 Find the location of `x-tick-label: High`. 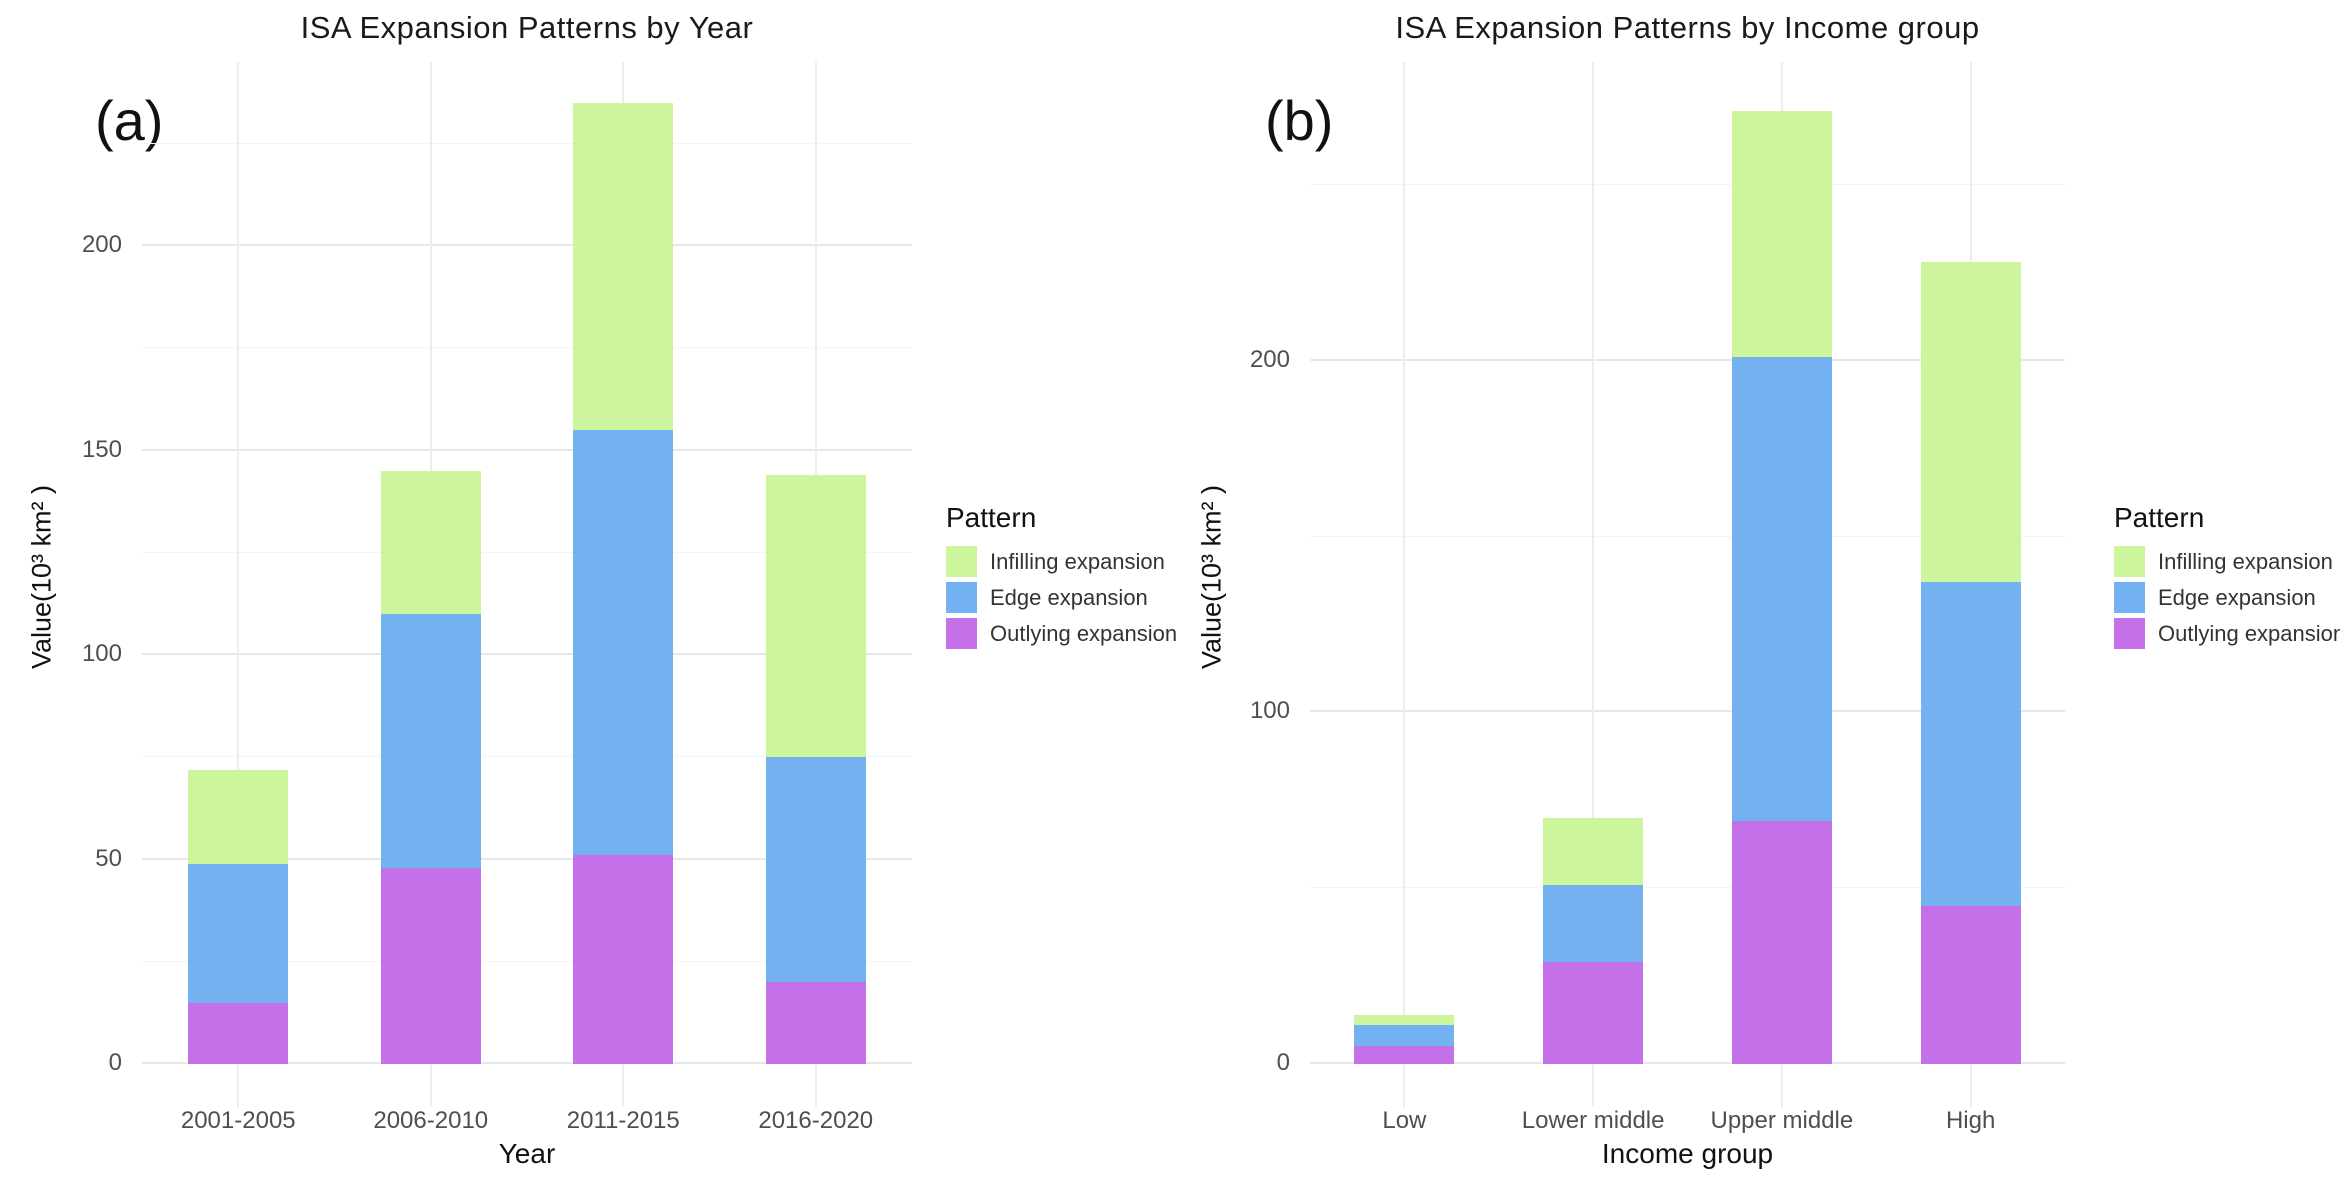

x-tick-label: High is located at coordinates (1970, 1120).